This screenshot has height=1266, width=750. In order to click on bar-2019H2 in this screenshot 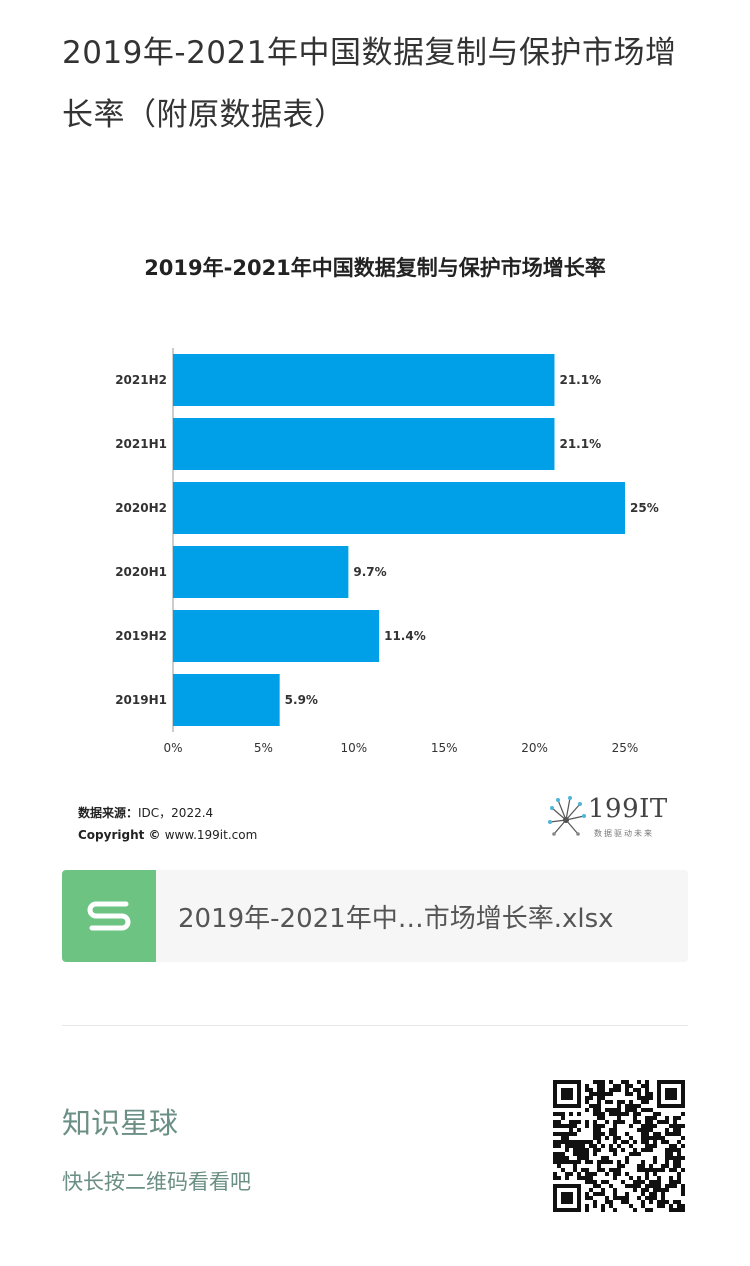, I will do `click(276, 636)`.